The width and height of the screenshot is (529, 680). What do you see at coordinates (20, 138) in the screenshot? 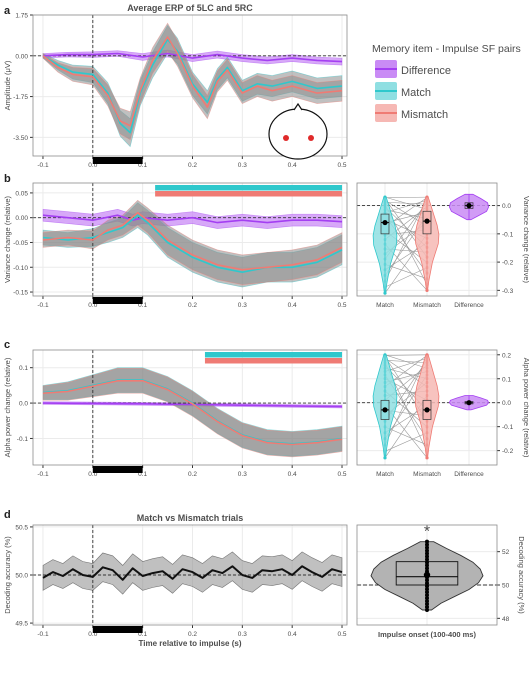
I see `y-tick-label: -3.50` at bounding box center [20, 138].